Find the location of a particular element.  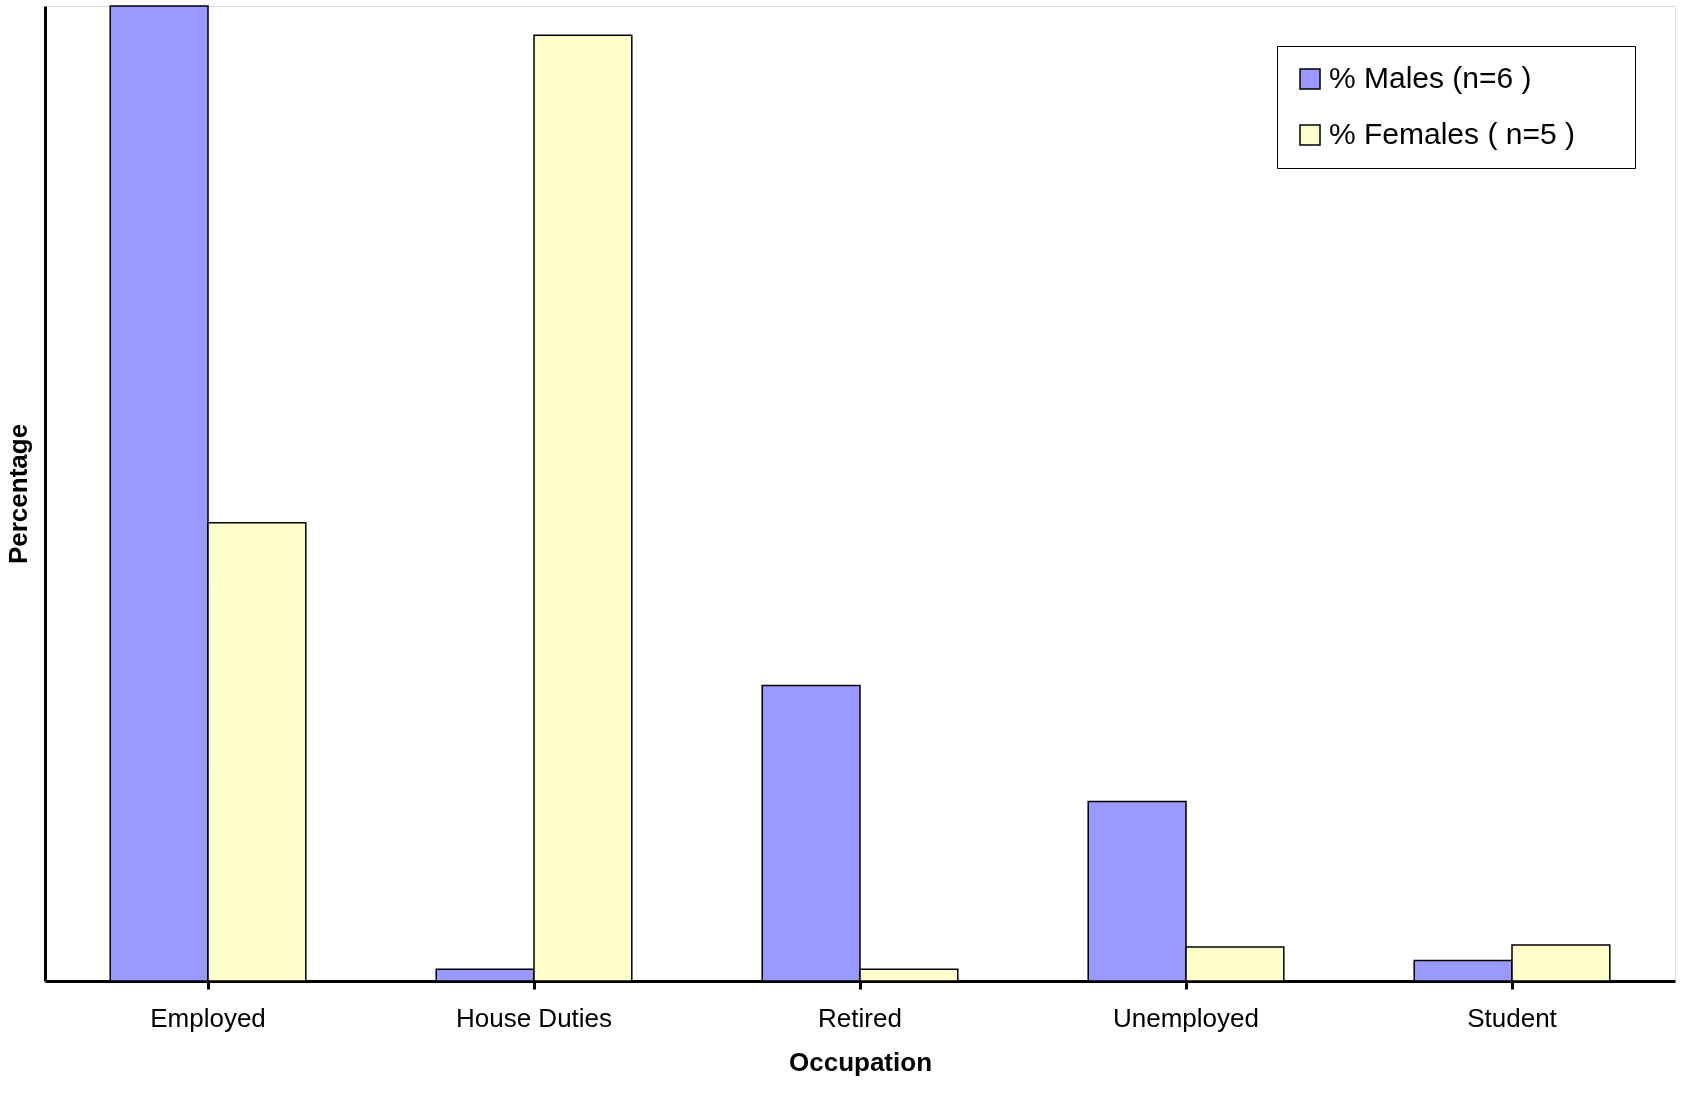

x-tick-label: Unemployed is located at coordinates (1186, 1017).